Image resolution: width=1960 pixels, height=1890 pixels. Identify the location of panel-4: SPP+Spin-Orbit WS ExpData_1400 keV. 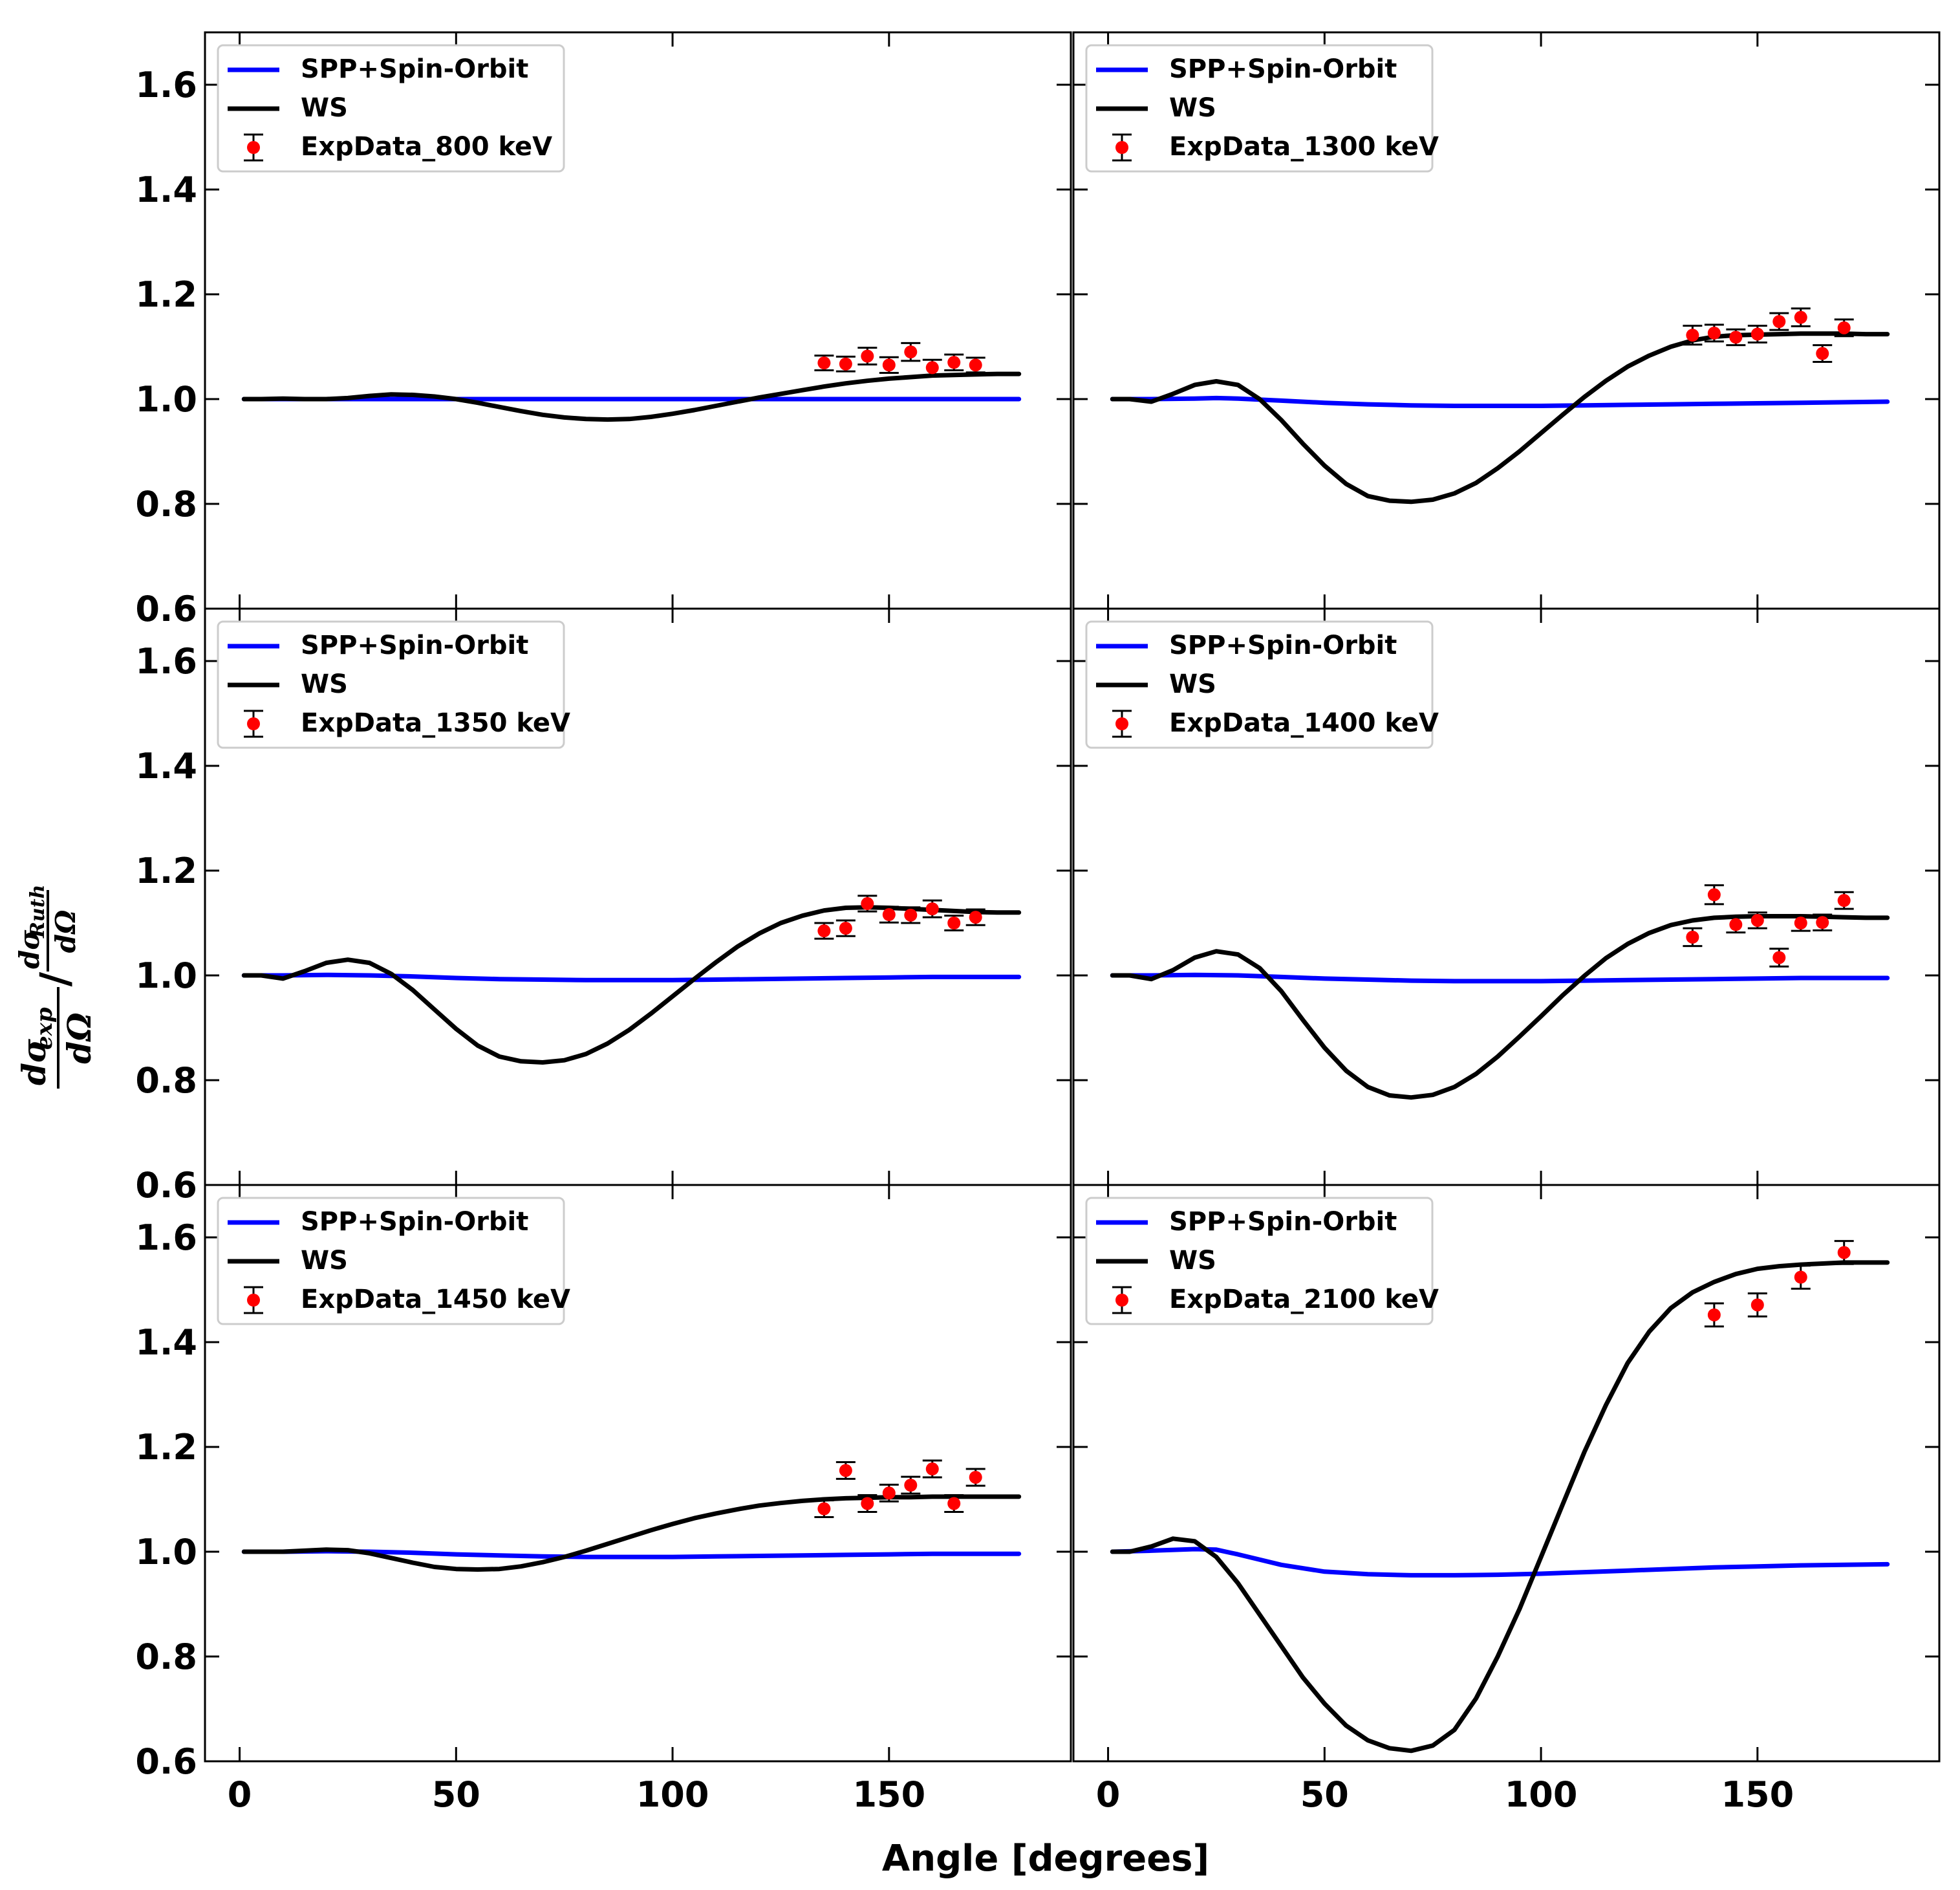
(1506, 896).